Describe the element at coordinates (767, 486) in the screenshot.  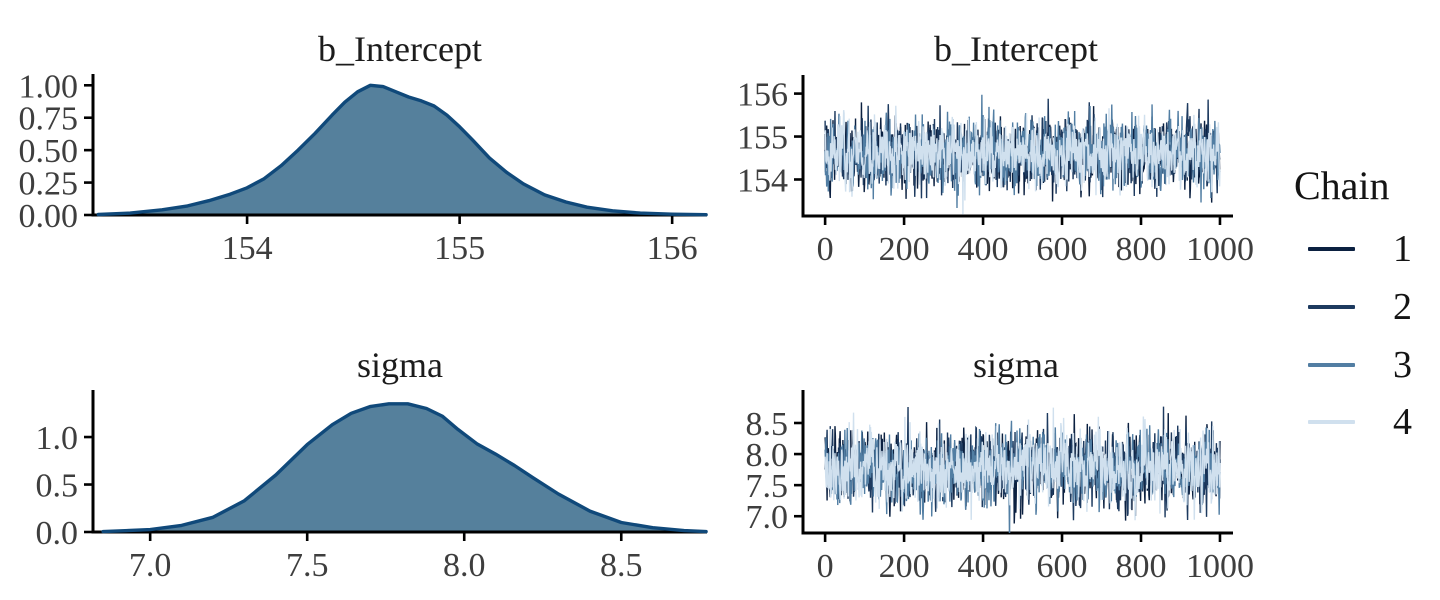
I see `y-tick-label: 7.5` at that location.